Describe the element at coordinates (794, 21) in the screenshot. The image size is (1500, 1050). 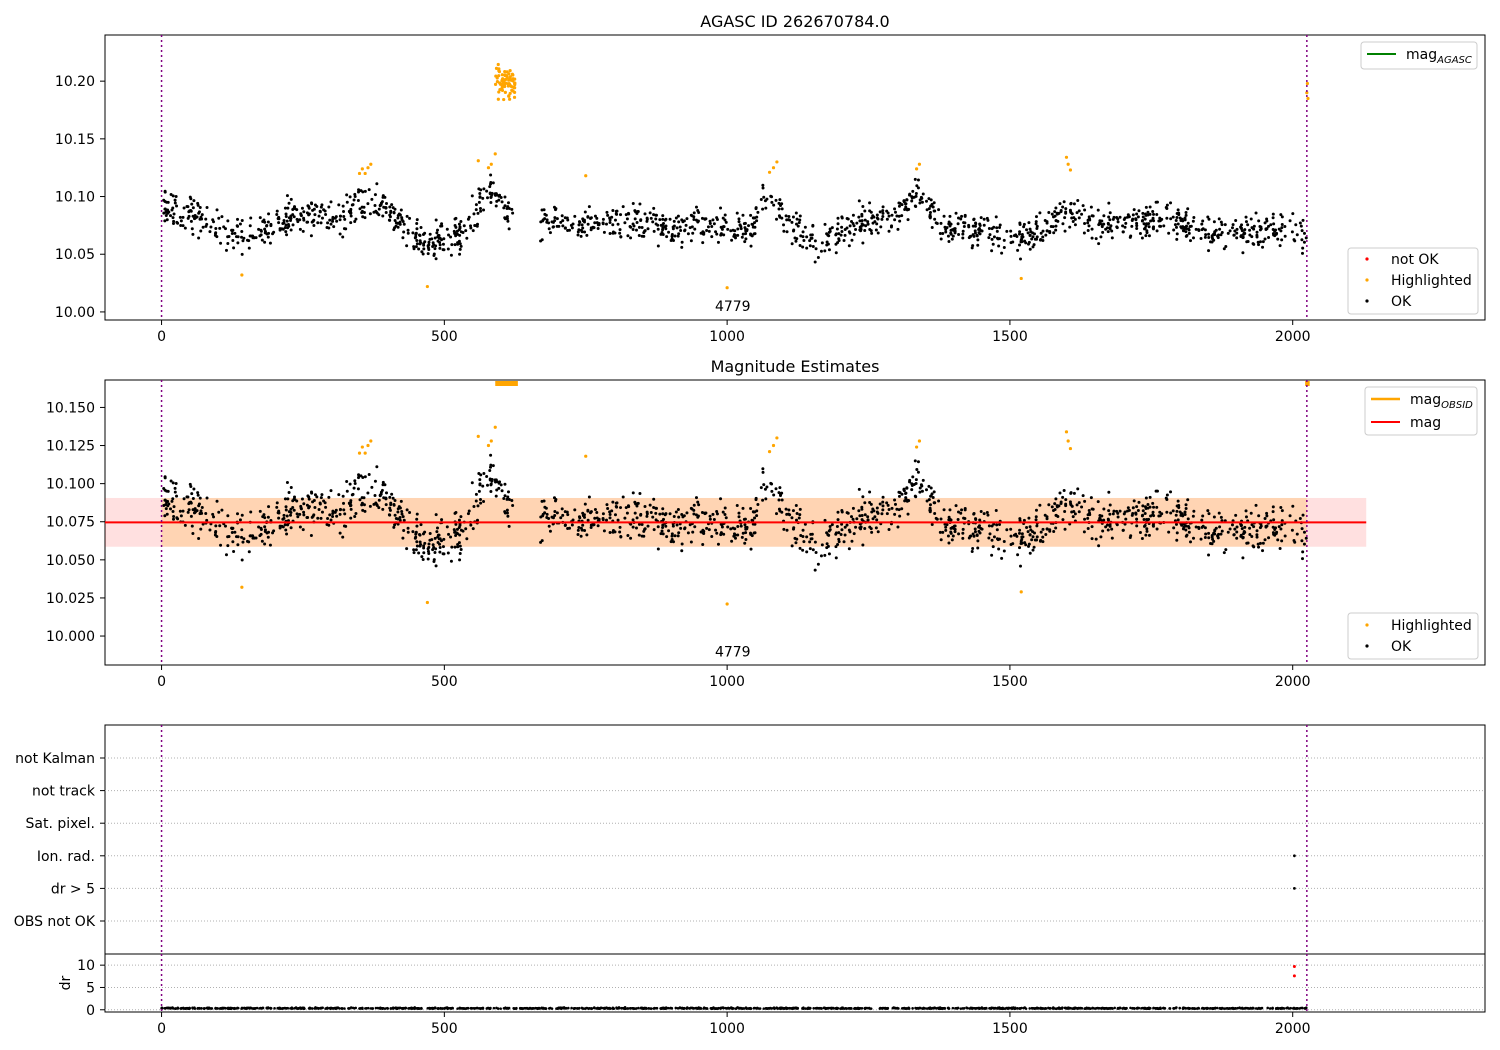
I see `agasc-panel-title: AGASC ID 262670784.0` at that location.